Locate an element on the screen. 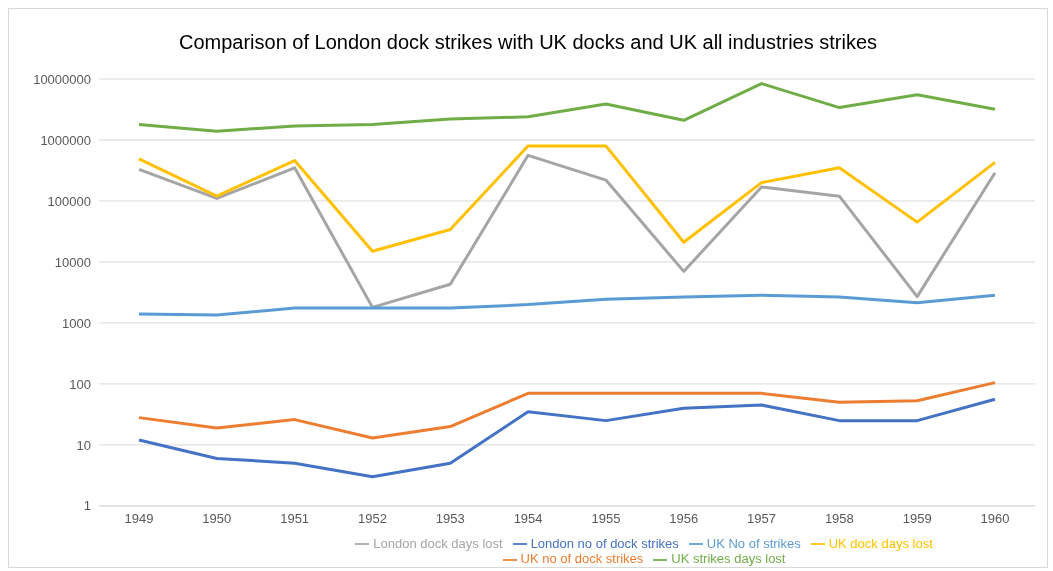 The image size is (1053, 571). legend-label: UK strikes days lost is located at coordinates (728, 559).